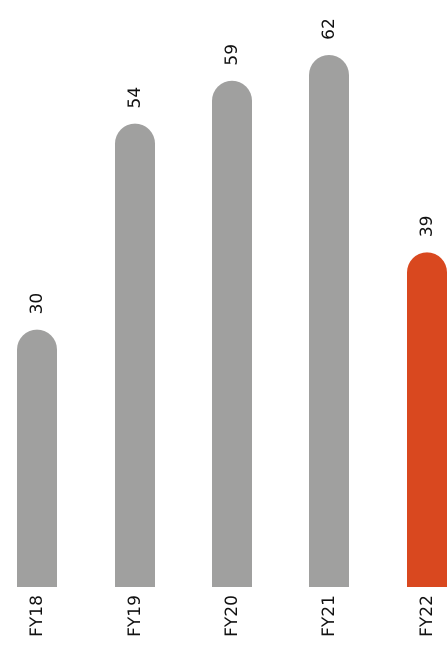 The width and height of the screenshot is (448, 645). What do you see at coordinates (135, 616) in the screenshot?
I see `category-label-fy19: FY19` at bounding box center [135, 616].